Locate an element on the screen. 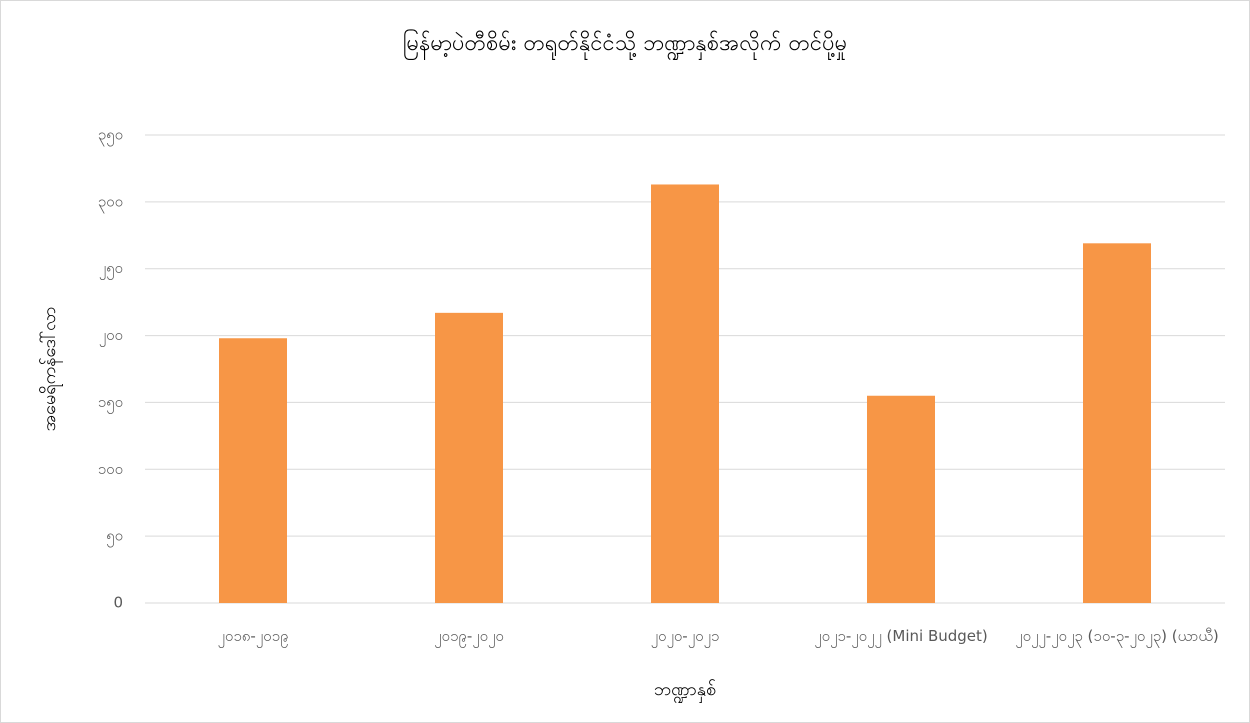 The width and height of the screenshot is (1250, 723). y-axis-label: အမေရိကန်ဒေါ်လာ is located at coordinates (51, 369).